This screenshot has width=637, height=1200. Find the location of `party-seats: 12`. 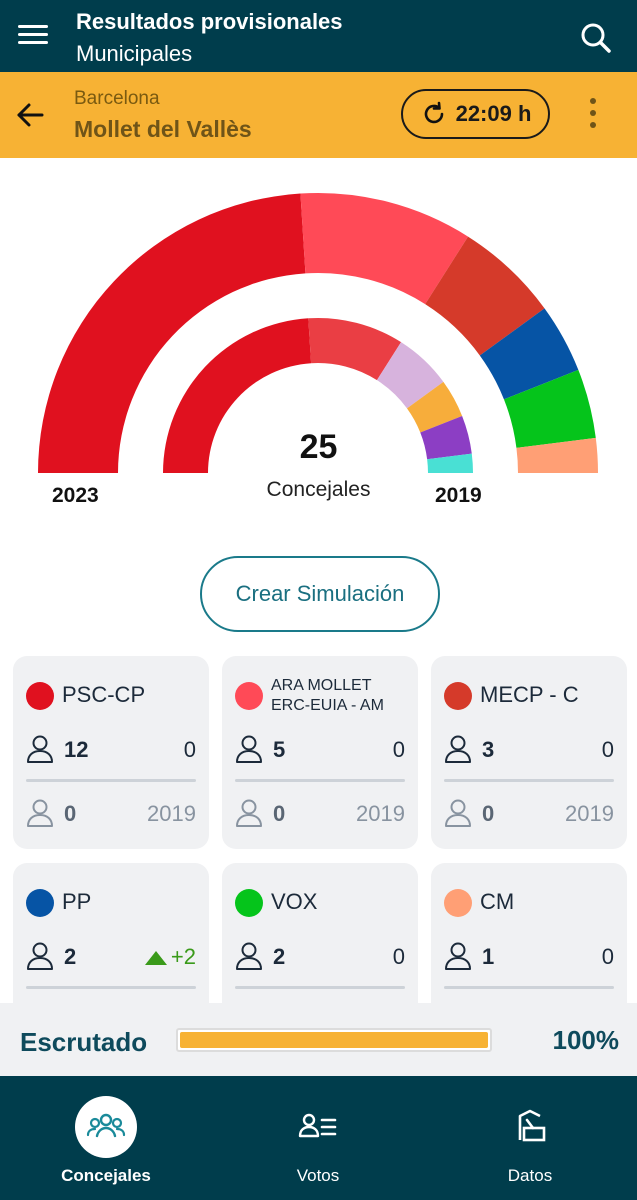

party-seats: 12 is located at coordinates (76, 749).